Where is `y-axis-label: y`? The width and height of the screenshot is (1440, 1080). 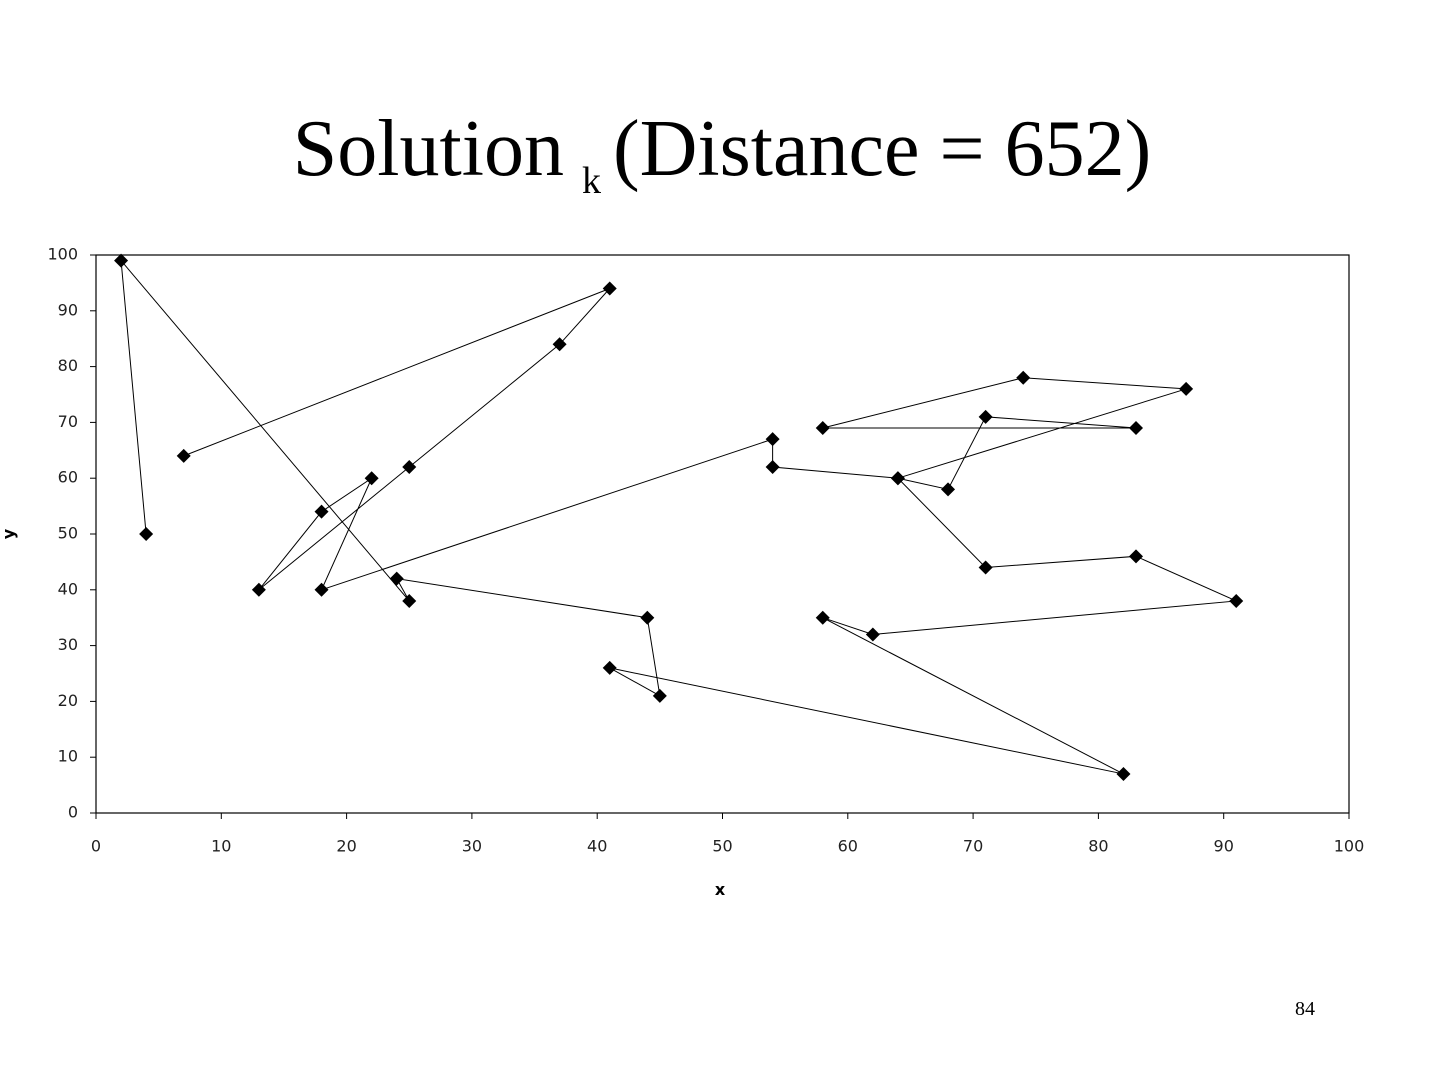 y-axis-label: y is located at coordinates (9, 533).